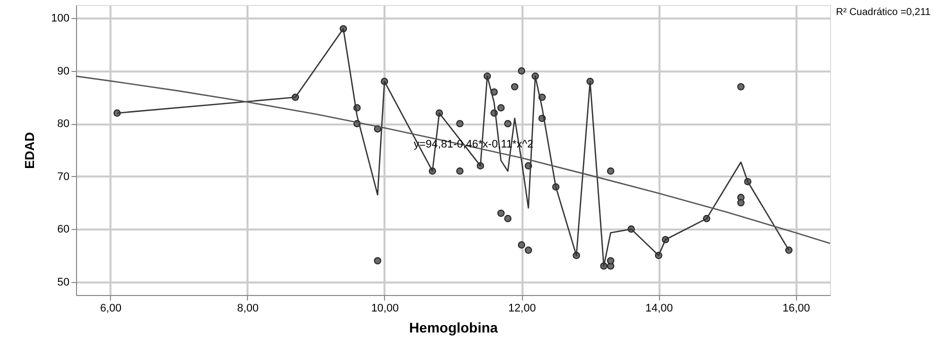 The height and width of the screenshot is (337, 941). Describe the element at coordinates (659, 308) in the screenshot. I see `x-tick-label: 14,00` at that location.